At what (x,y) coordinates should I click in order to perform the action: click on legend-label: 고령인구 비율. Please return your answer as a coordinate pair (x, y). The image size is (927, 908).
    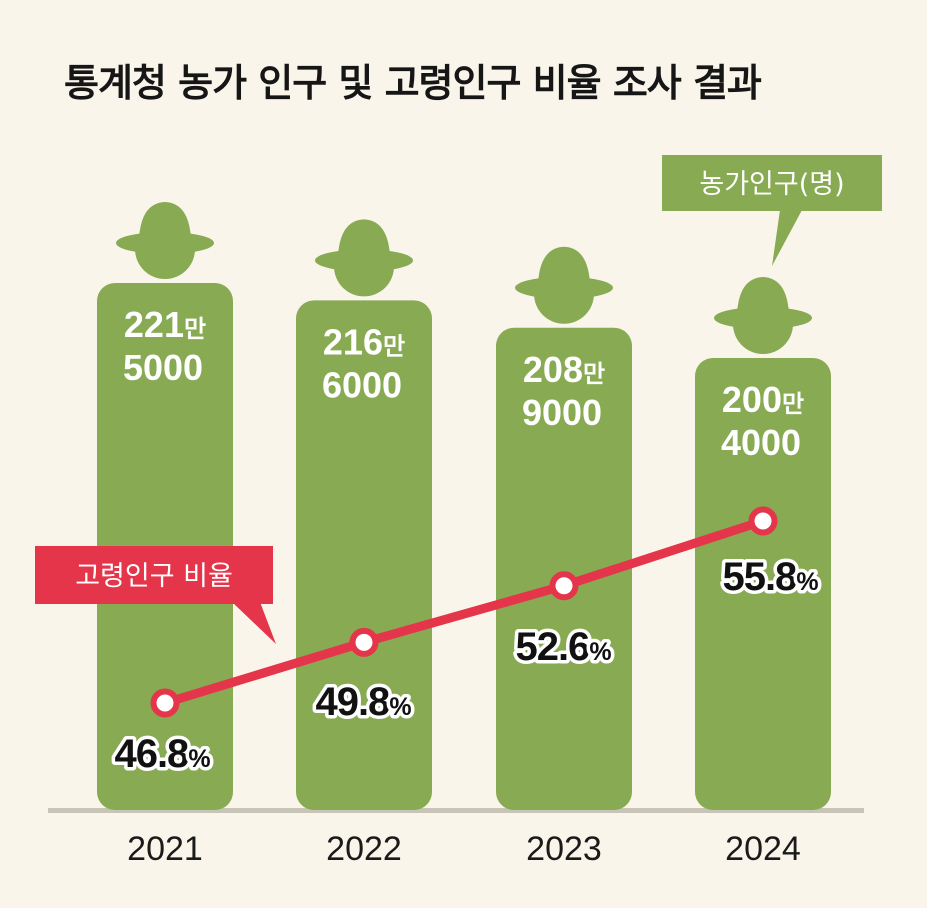
    Looking at the image, I should click on (154, 576).